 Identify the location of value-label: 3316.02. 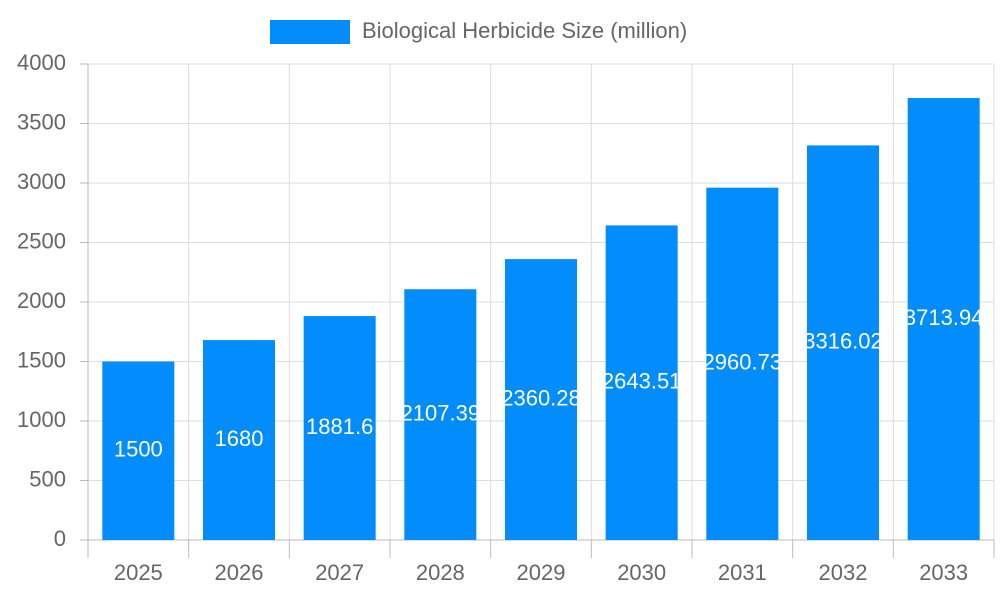
(843, 341).